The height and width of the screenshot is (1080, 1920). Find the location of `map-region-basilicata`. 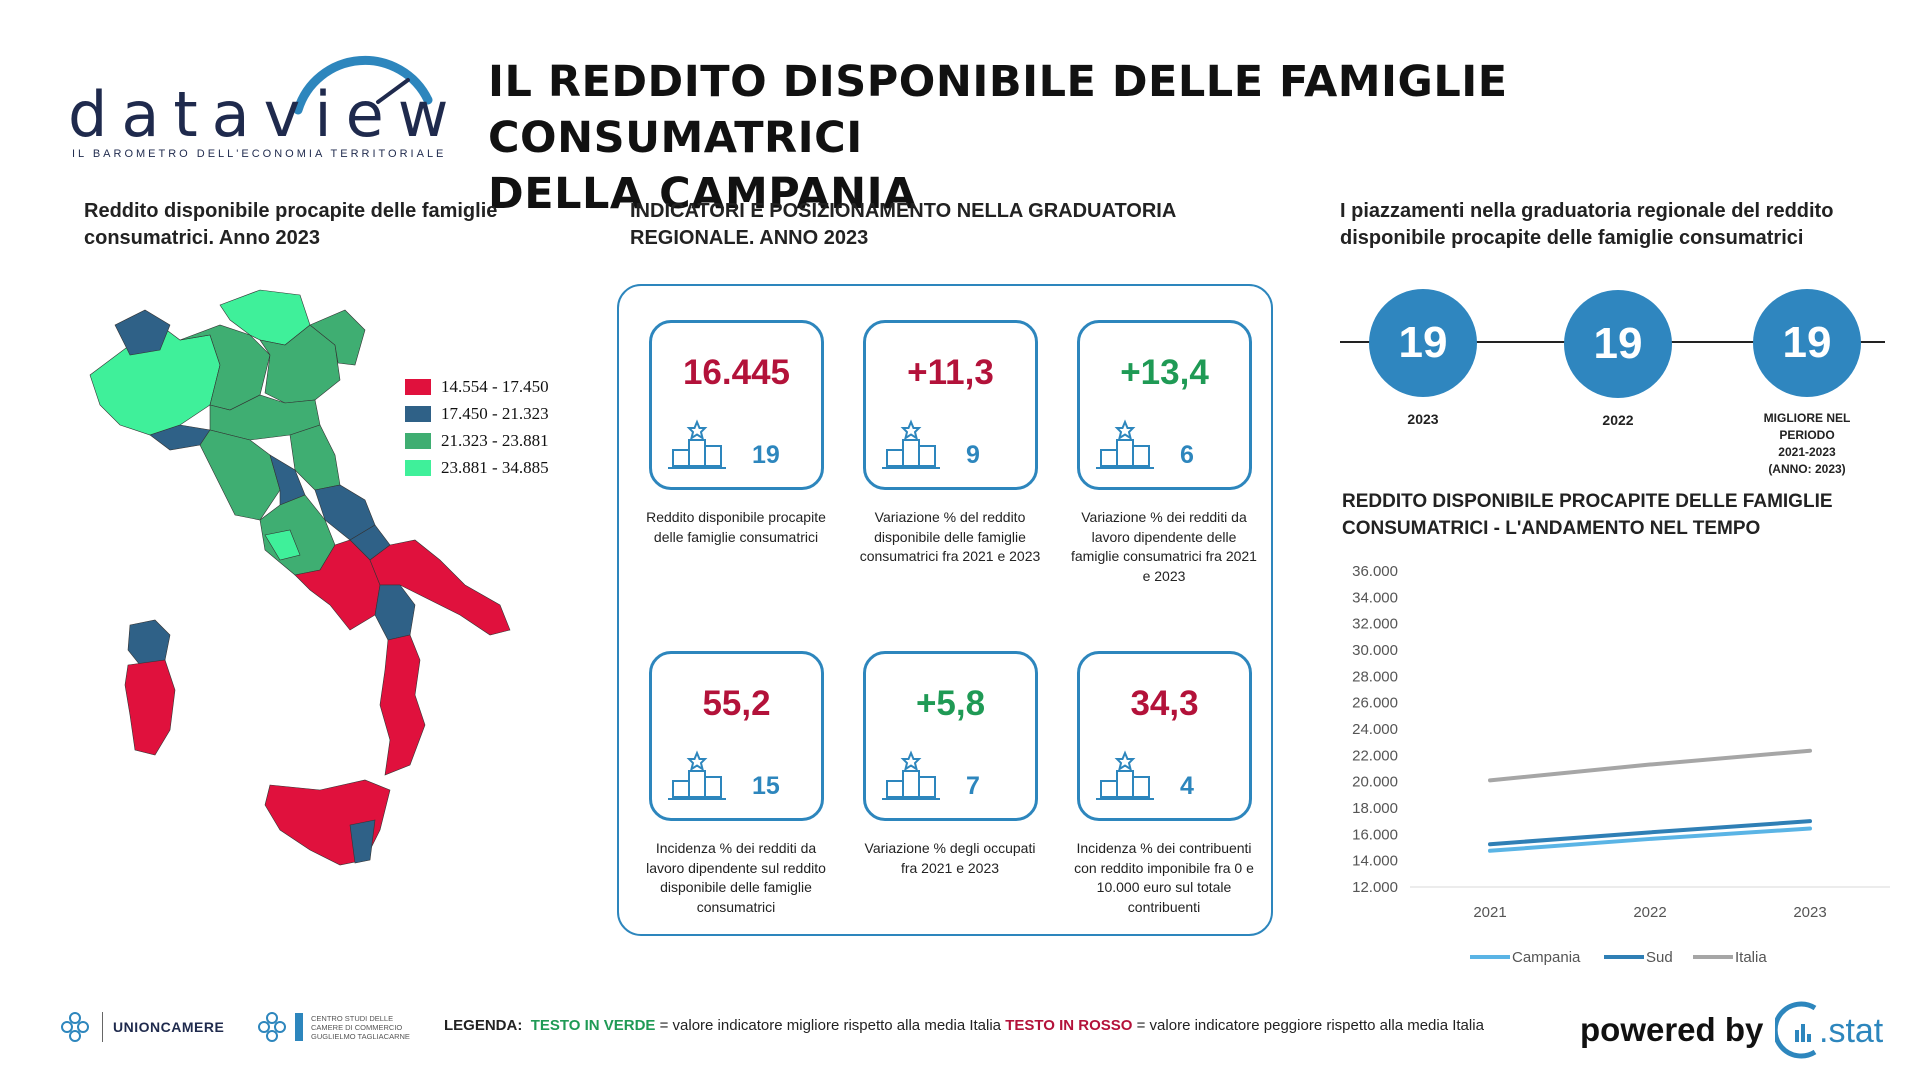

map-region-basilicata is located at coordinates (395, 612).